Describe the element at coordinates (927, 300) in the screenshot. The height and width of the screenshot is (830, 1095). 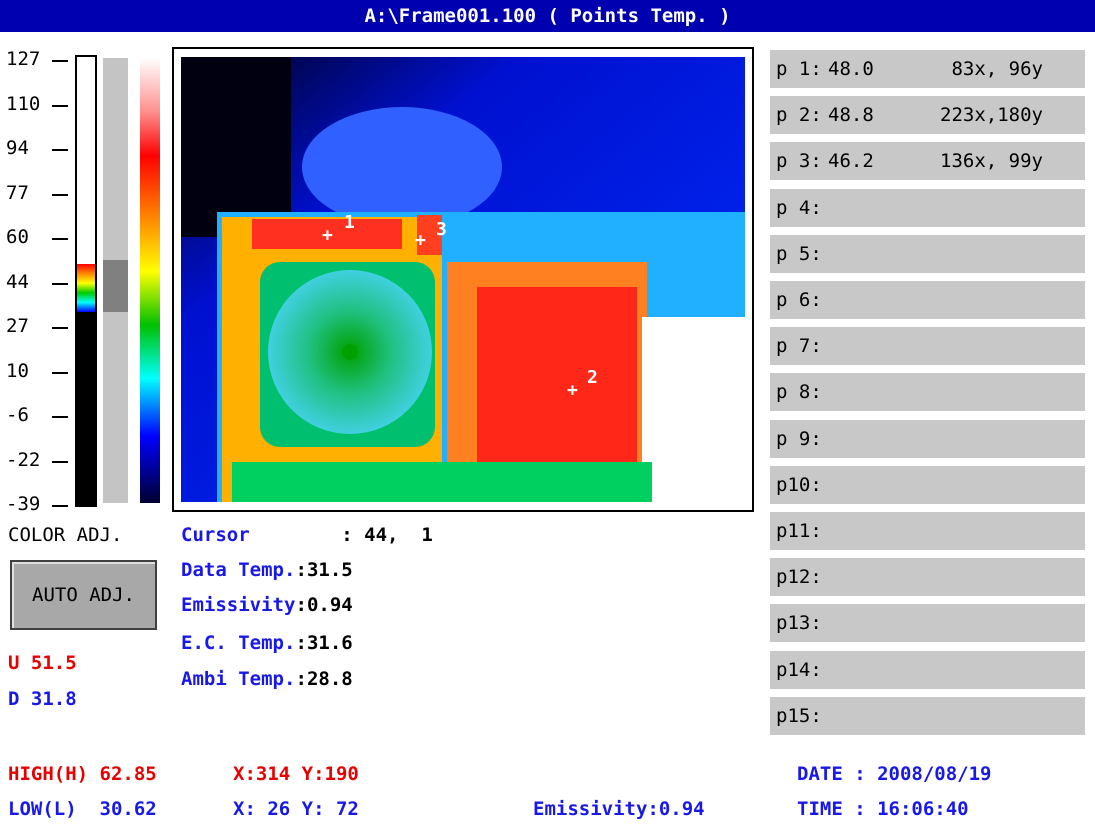
I see `point-row: p 6:` at that location.